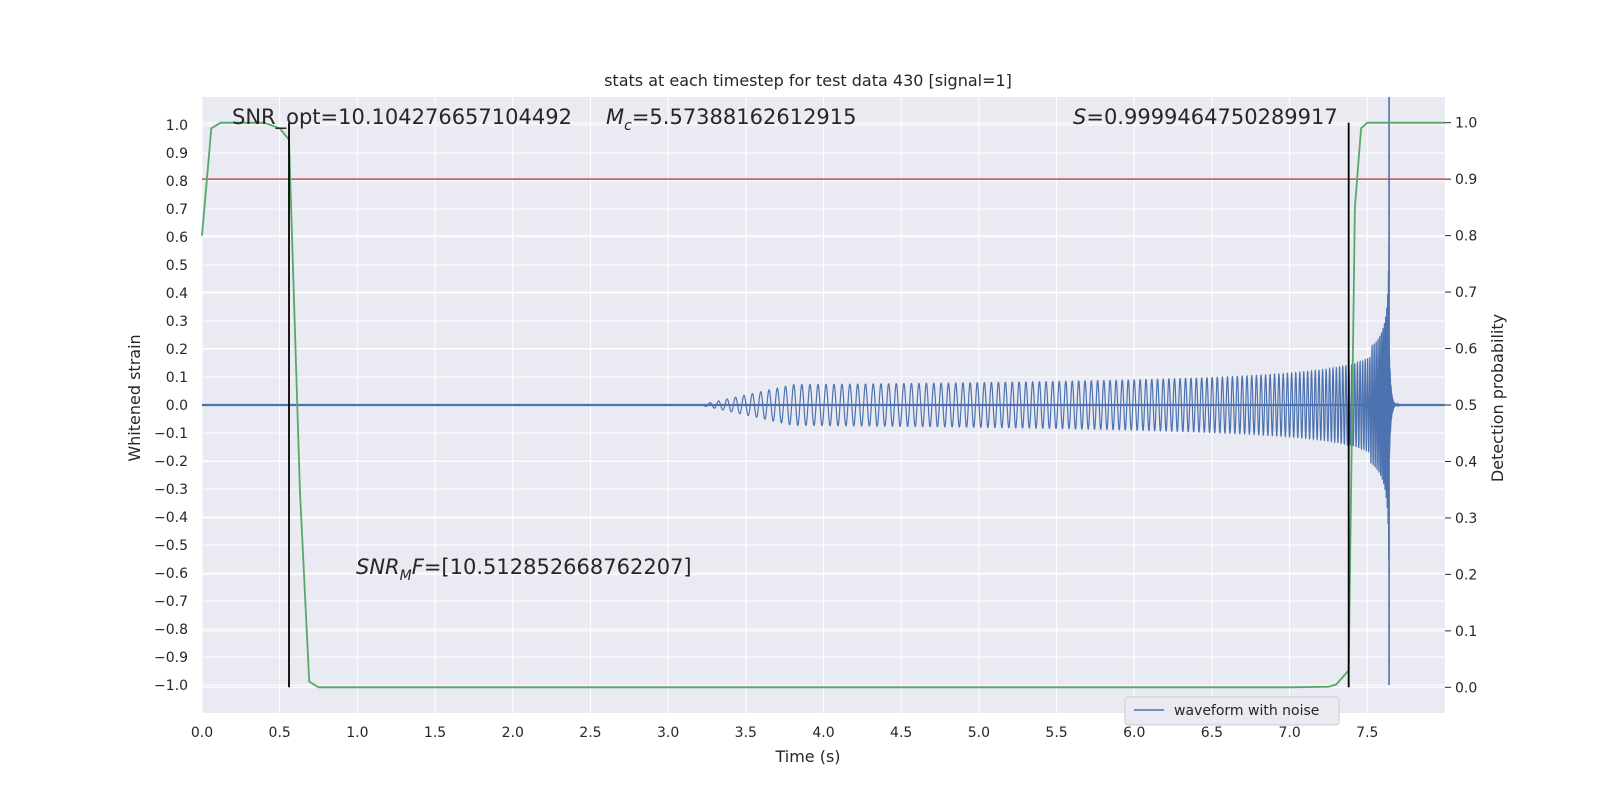 This screenshot has width=1600, height=800. I want to click on y-left-tick-label: 0.8, so click(177, 182).